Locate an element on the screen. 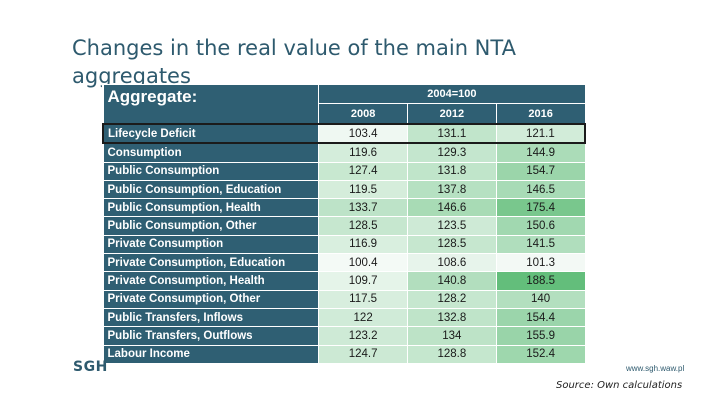  year-header-2008: 2008 is located at coordinates (363, 114).